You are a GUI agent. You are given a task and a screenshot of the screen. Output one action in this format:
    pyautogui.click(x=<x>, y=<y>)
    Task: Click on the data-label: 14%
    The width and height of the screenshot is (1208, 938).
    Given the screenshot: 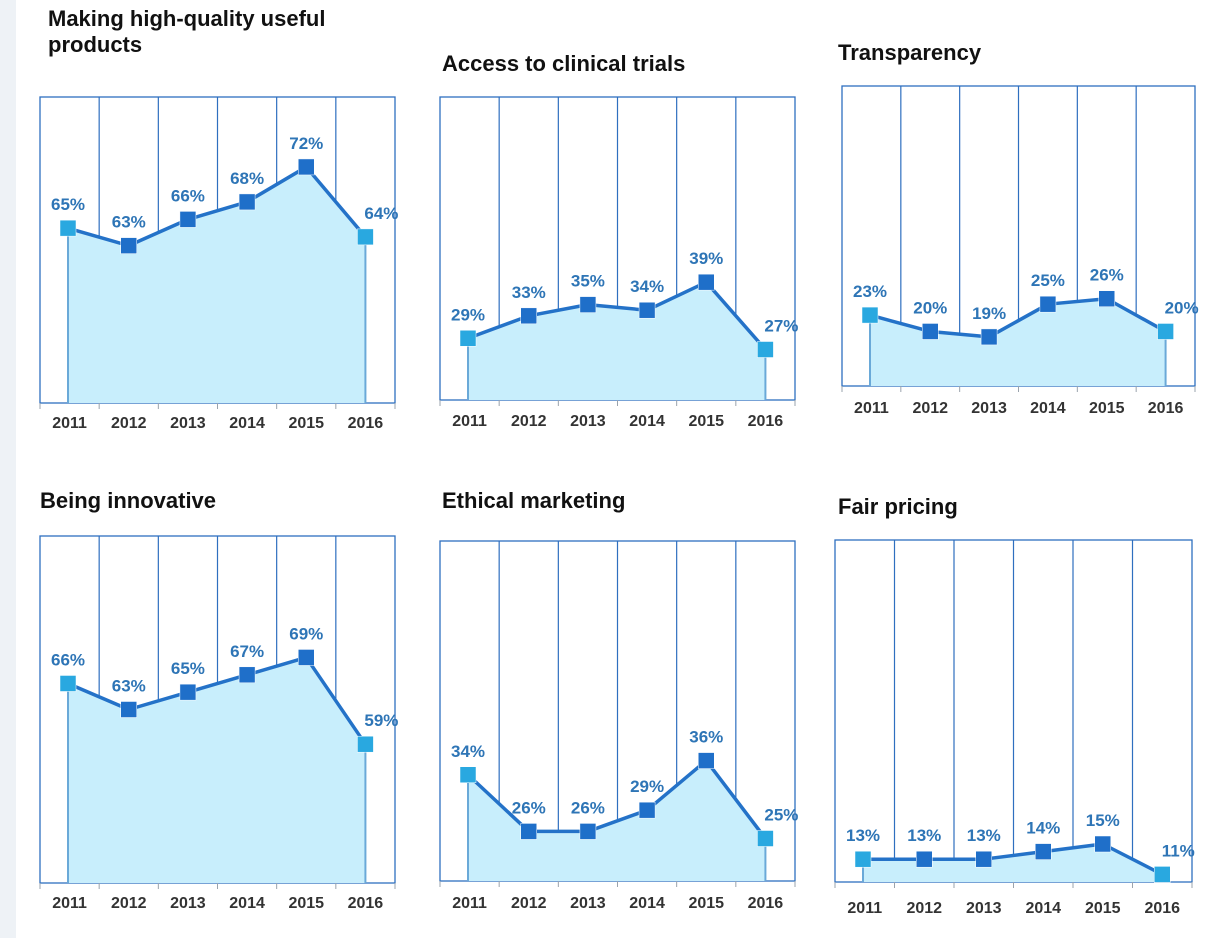 What is the action you would take?
    pyautogui.click(x=1043, y=828)
    